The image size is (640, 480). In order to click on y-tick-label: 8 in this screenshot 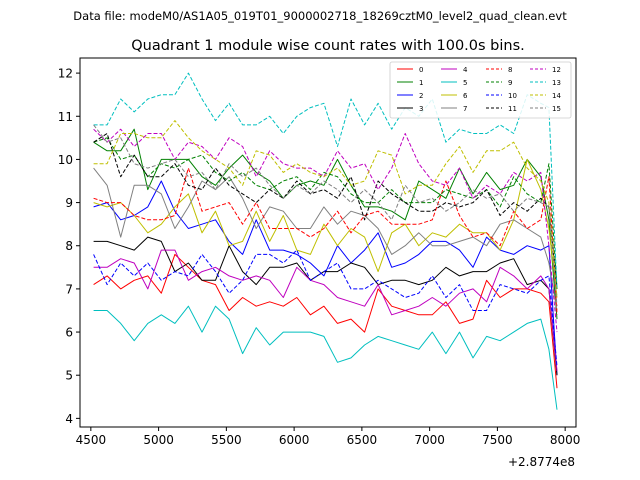, I will do `click(69, 246)`.